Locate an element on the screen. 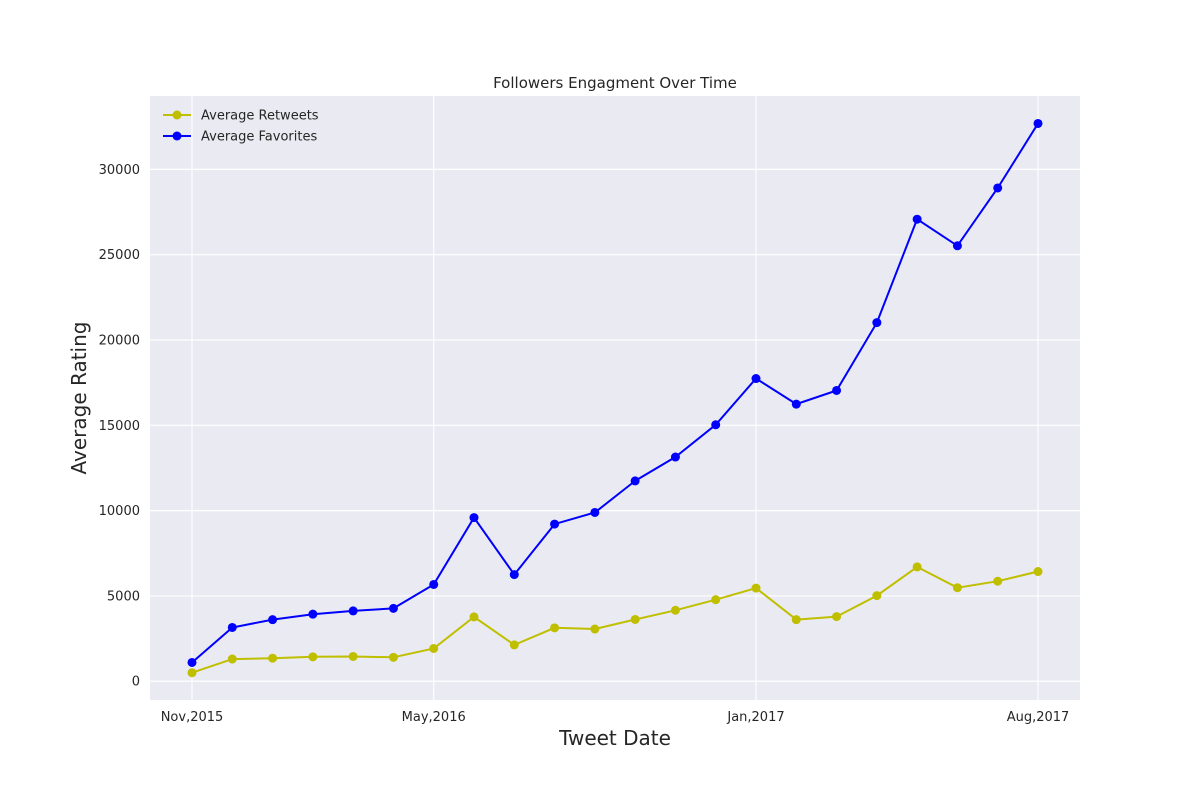 This screenshot has height=804, width=1200. legend: Average Retweets Average Favorites is located at coordinates (241, 127).